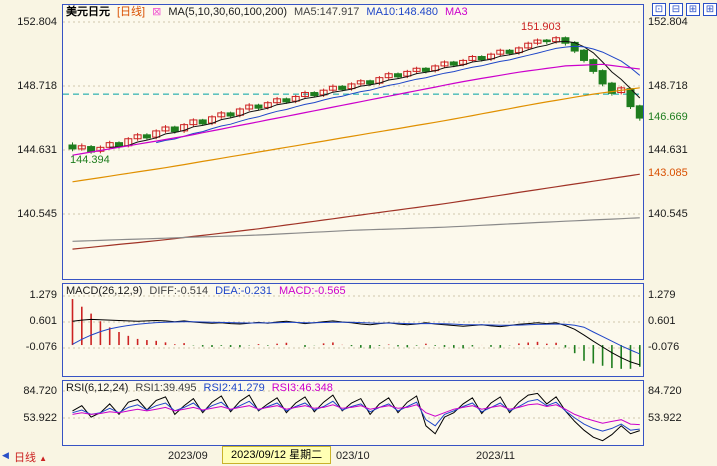  I want to click on selected-date-badge: 2023/09/12 星期二, so click(277, 455).